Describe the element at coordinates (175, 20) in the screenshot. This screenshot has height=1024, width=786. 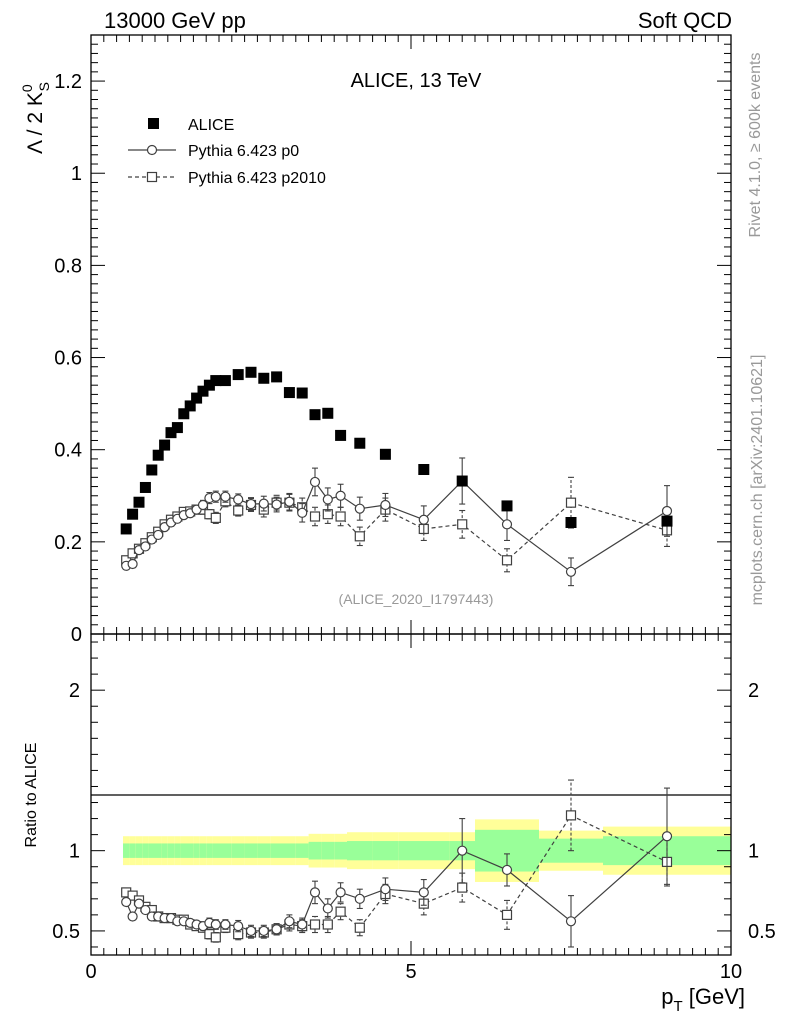
I see `header-left: 13000 GeV pp` at that location.